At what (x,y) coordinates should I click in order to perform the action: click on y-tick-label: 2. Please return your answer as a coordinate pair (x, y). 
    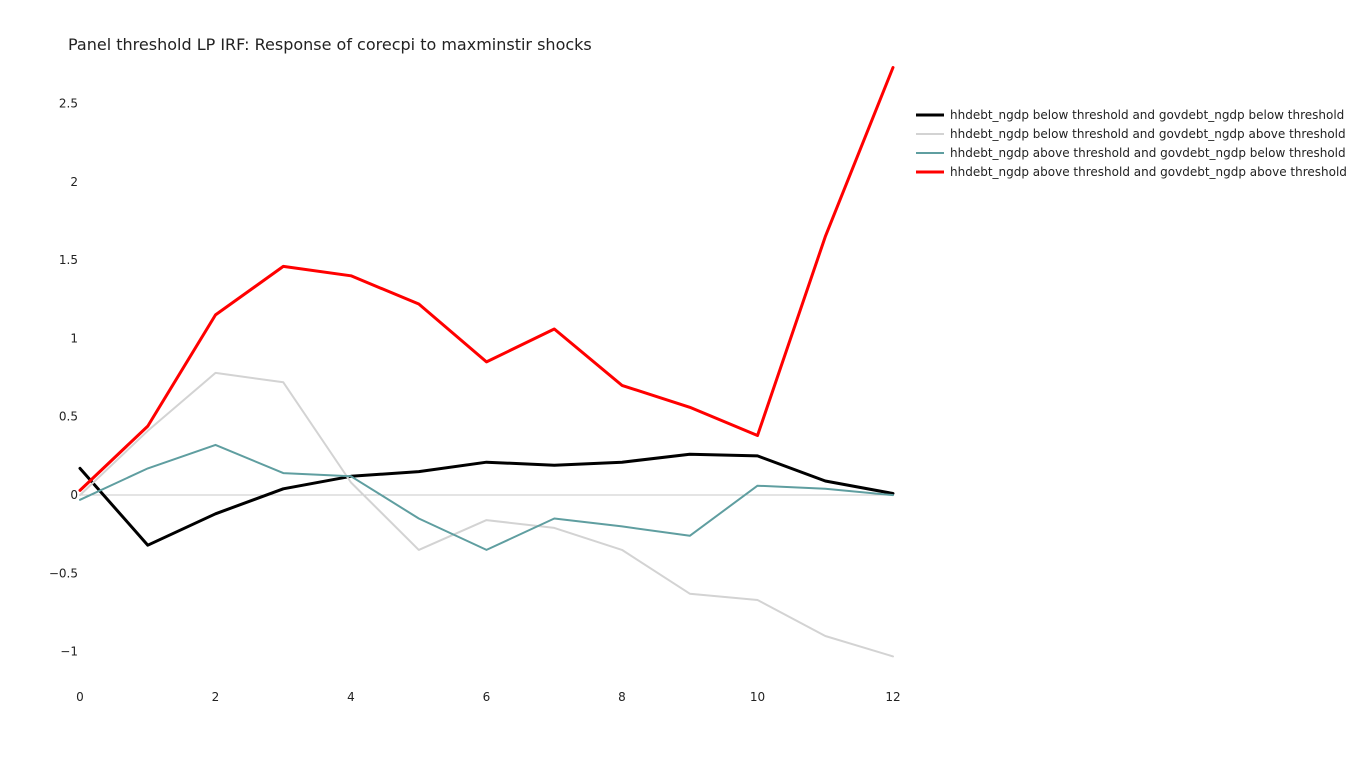
    Looking at the image, I should click on (74, 182).